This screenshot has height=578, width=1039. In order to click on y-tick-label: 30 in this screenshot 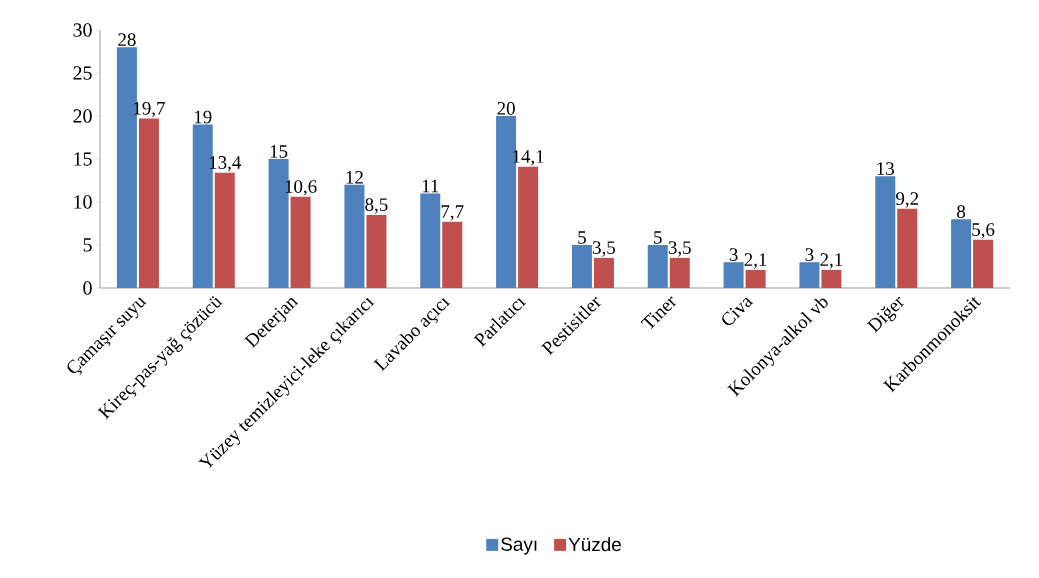, I will do `click(82, 30)`.